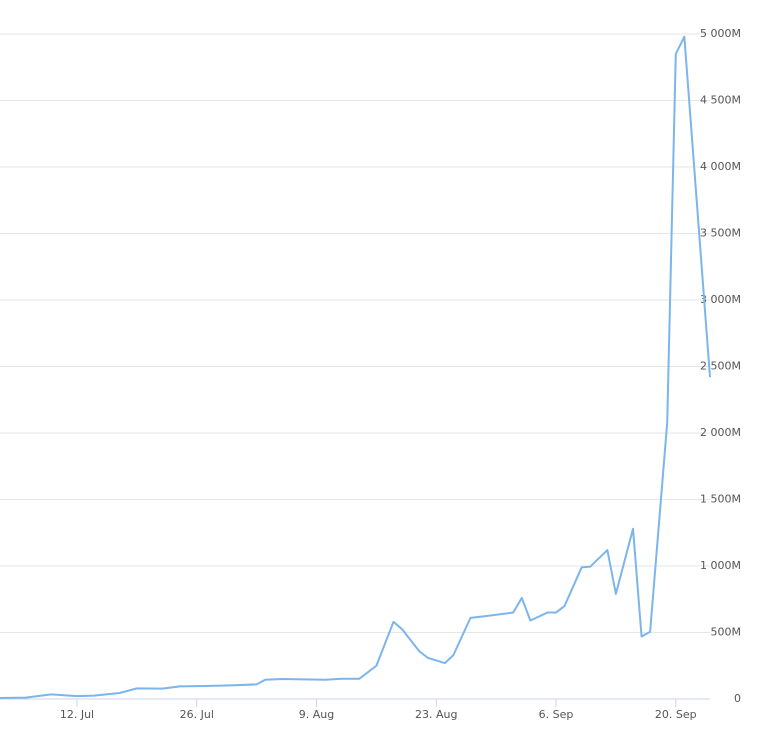  I want to click on y-tick-label: 1 500M, so click(720, 499).